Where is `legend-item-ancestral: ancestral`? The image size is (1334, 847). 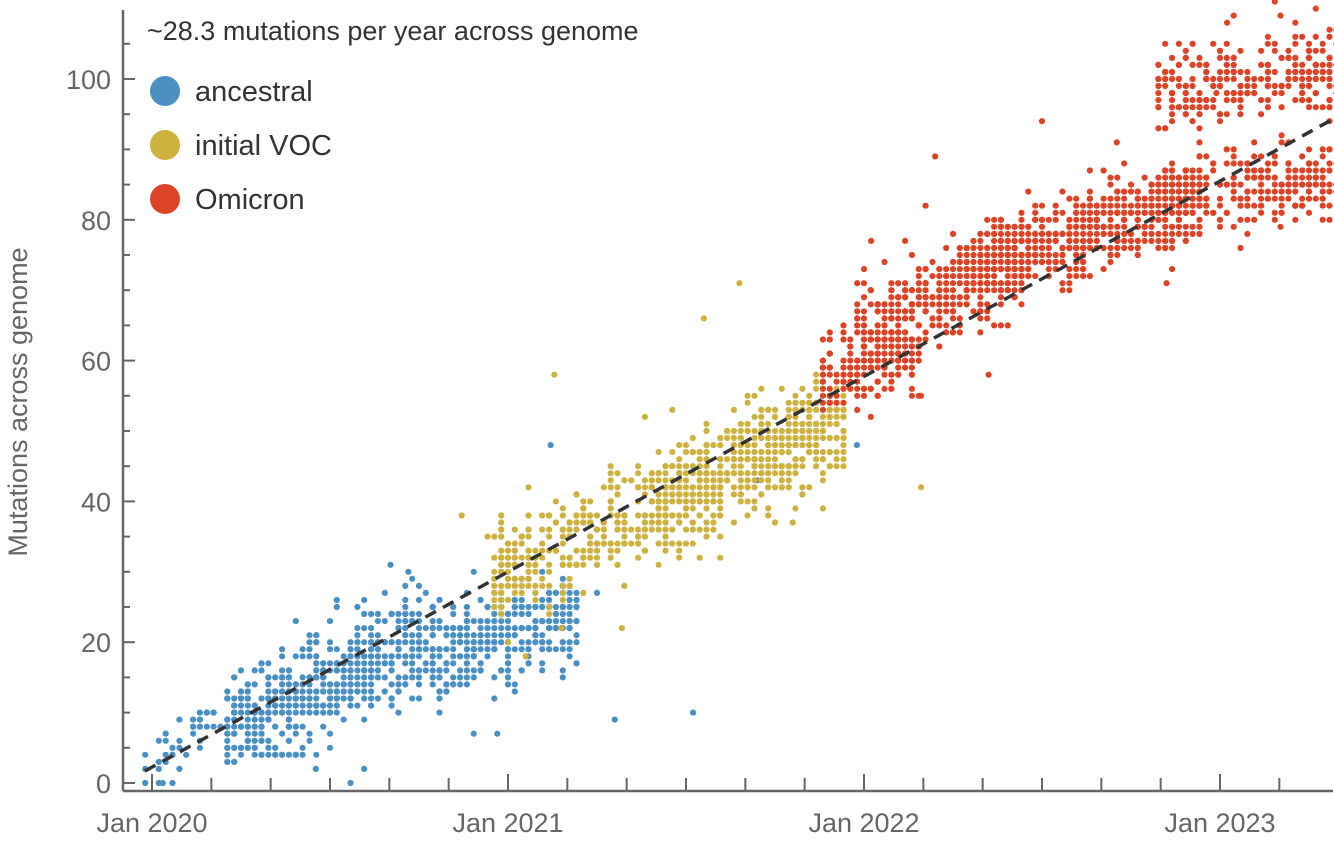 legend-item-ancestral: ancestral is located at coordinates (231, 92).